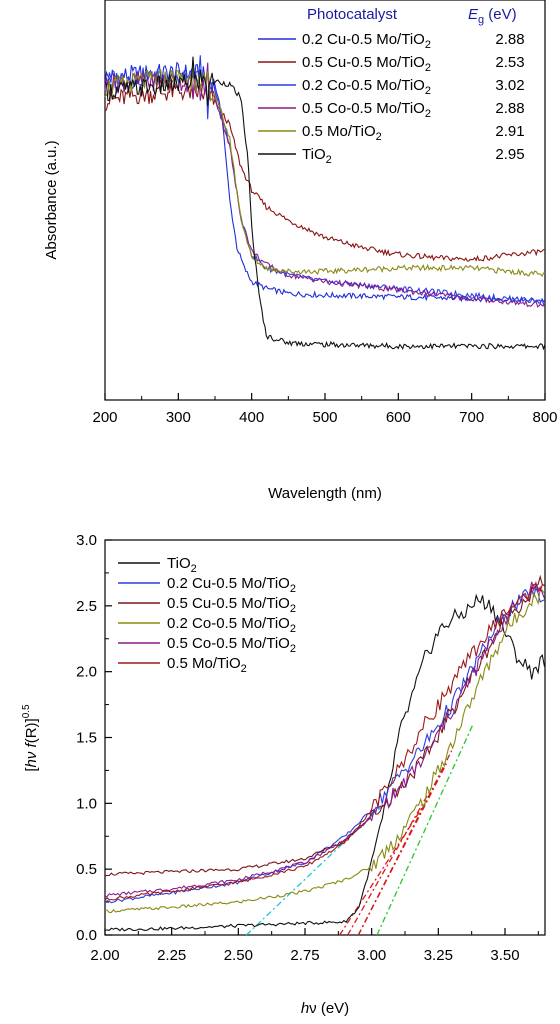 The height and width of the screenshot is (1024, 560). I want to click on y-axis-label-top: Absorbance (a.u.), so click(51, 199).